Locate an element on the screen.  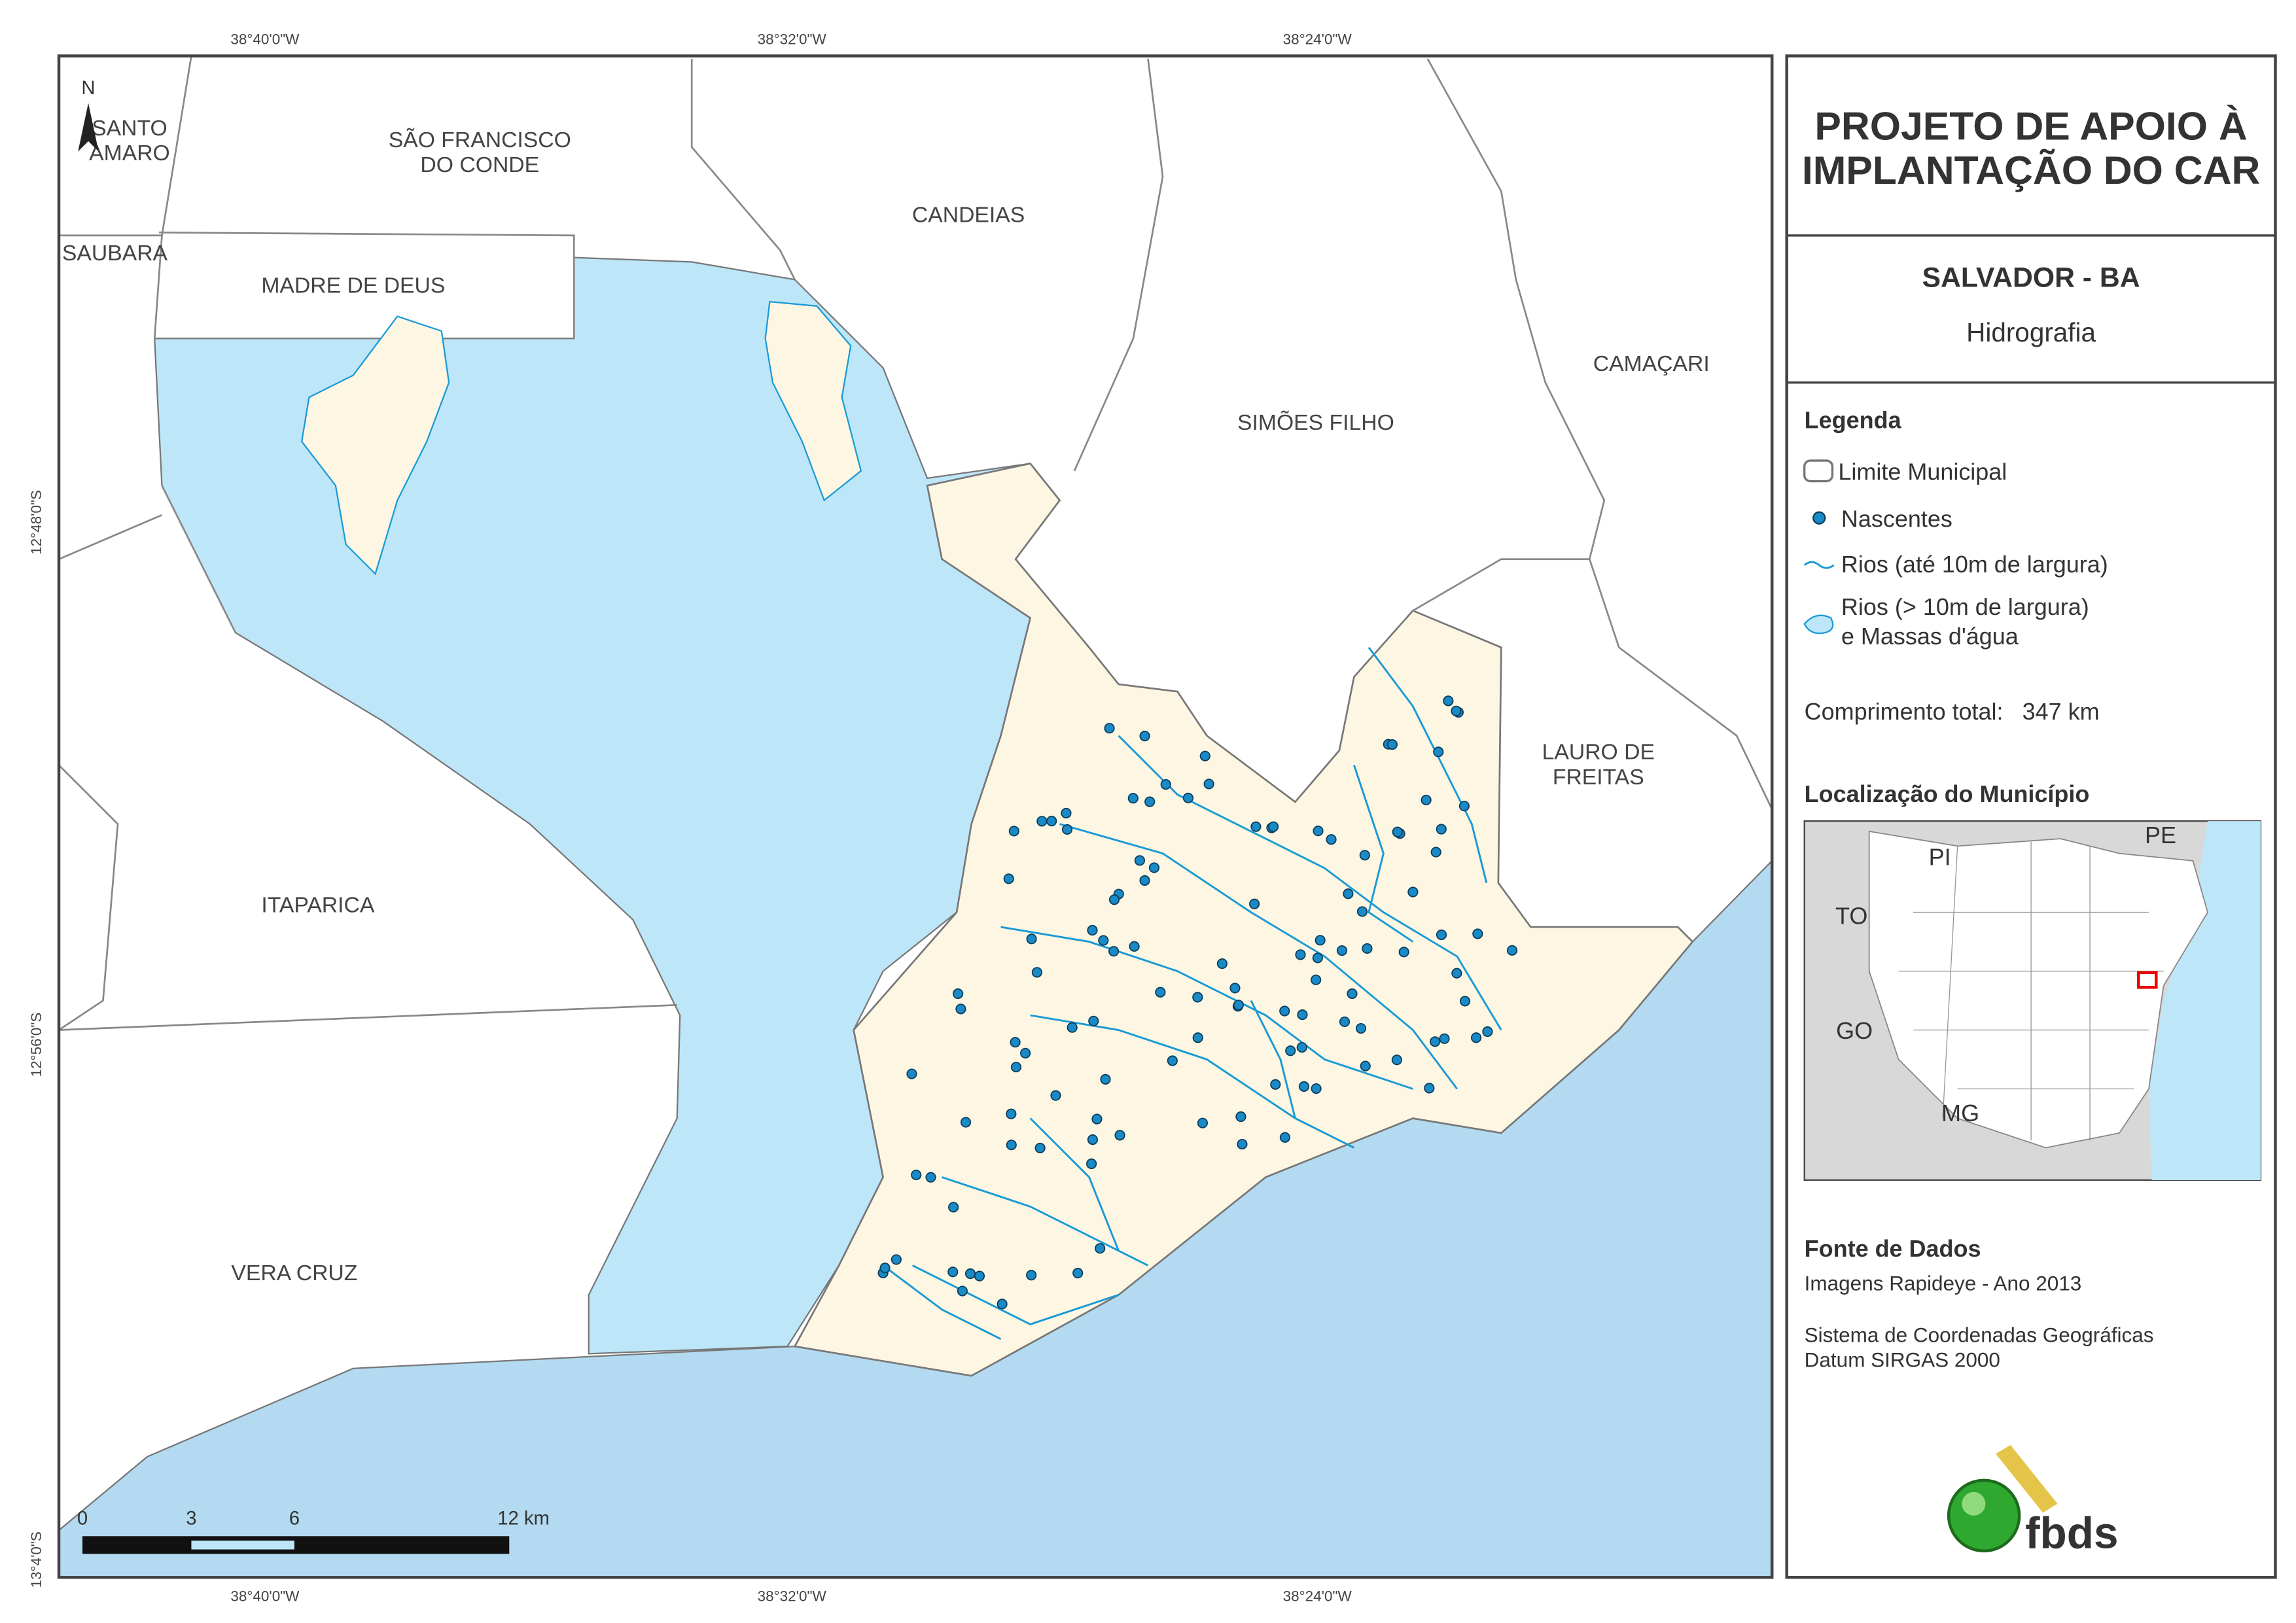
locator-boundaries is located at coordinates (2031, 991).